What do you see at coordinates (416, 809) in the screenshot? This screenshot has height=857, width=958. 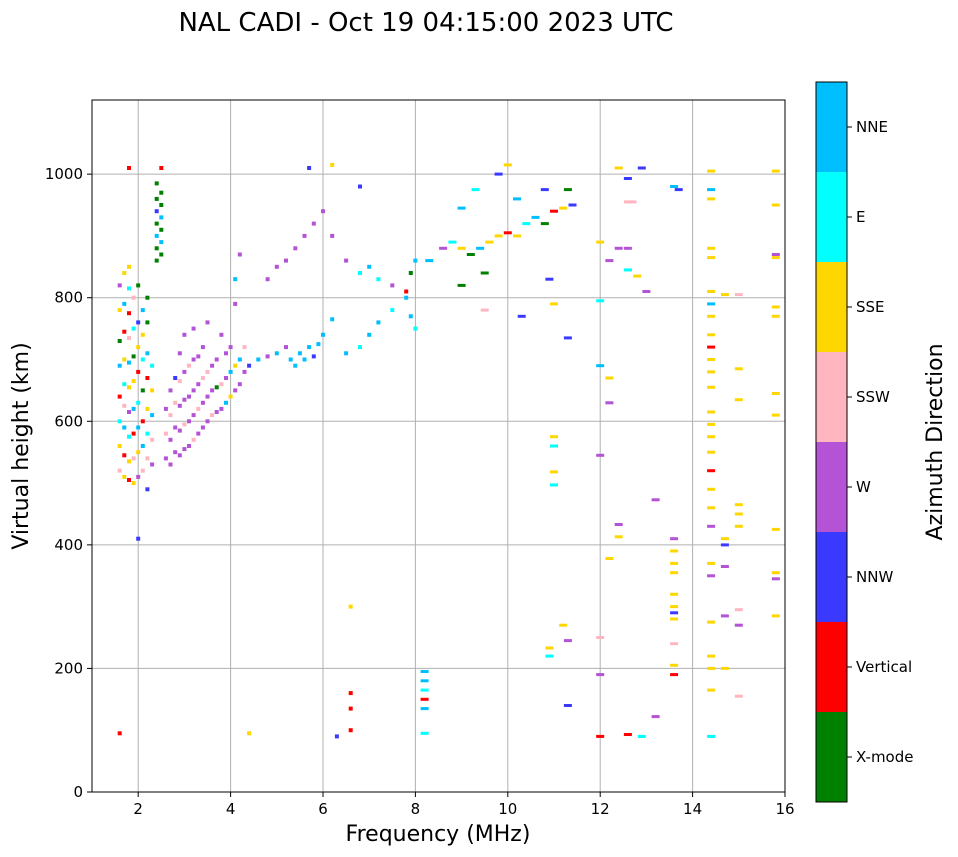 I see `x-tick-label: 8` at bounding box center [416, 809].